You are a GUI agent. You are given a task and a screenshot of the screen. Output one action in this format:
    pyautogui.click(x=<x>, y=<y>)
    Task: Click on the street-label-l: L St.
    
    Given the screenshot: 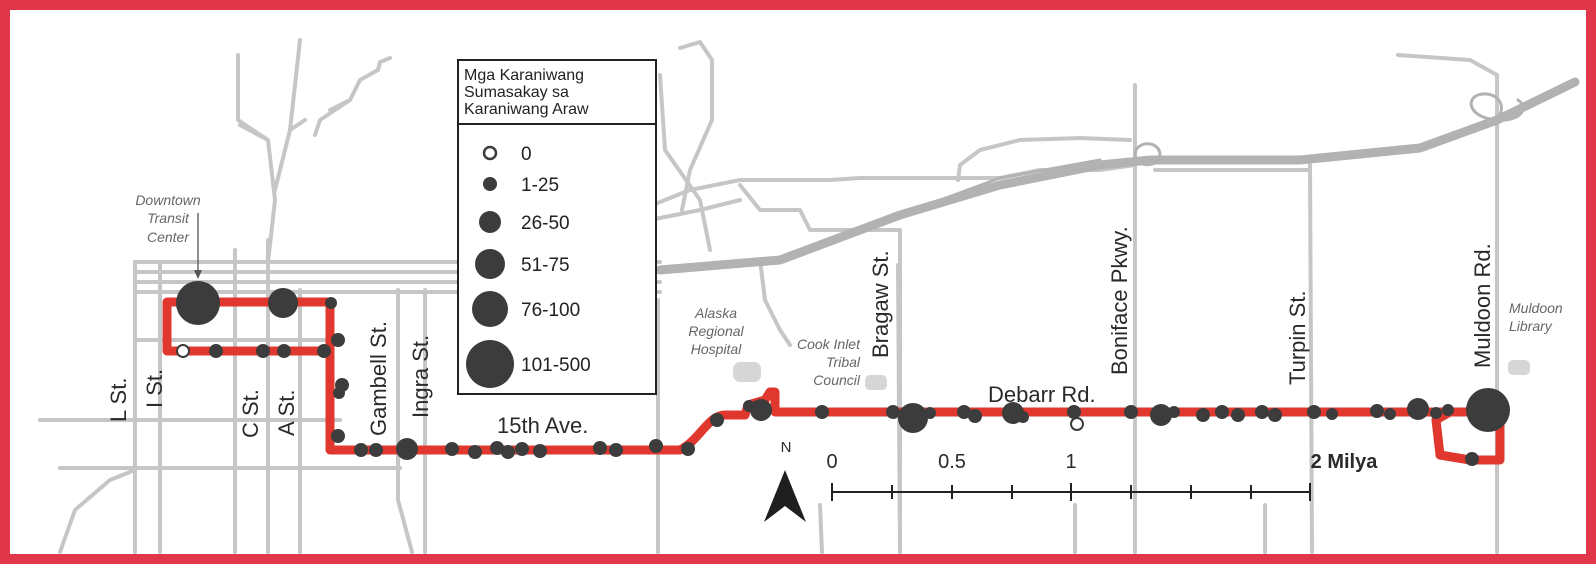 What is the action you would take?
    pyautogui.click(x=118, y=400)
    